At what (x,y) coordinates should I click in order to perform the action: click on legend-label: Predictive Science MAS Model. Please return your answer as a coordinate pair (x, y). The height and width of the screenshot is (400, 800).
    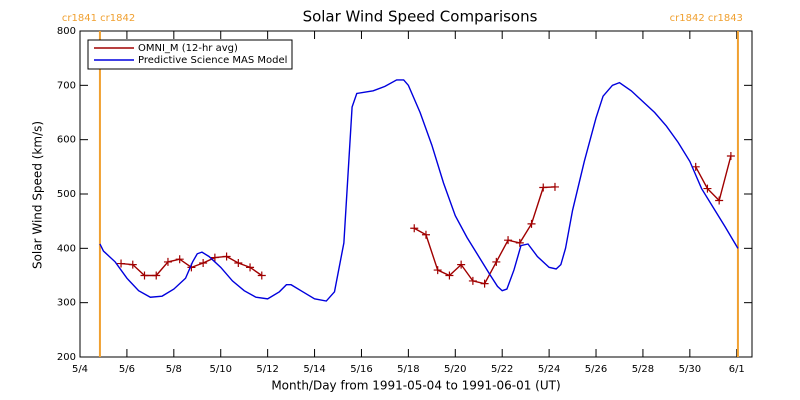
    Looking at the image, I should click on (212, 60).